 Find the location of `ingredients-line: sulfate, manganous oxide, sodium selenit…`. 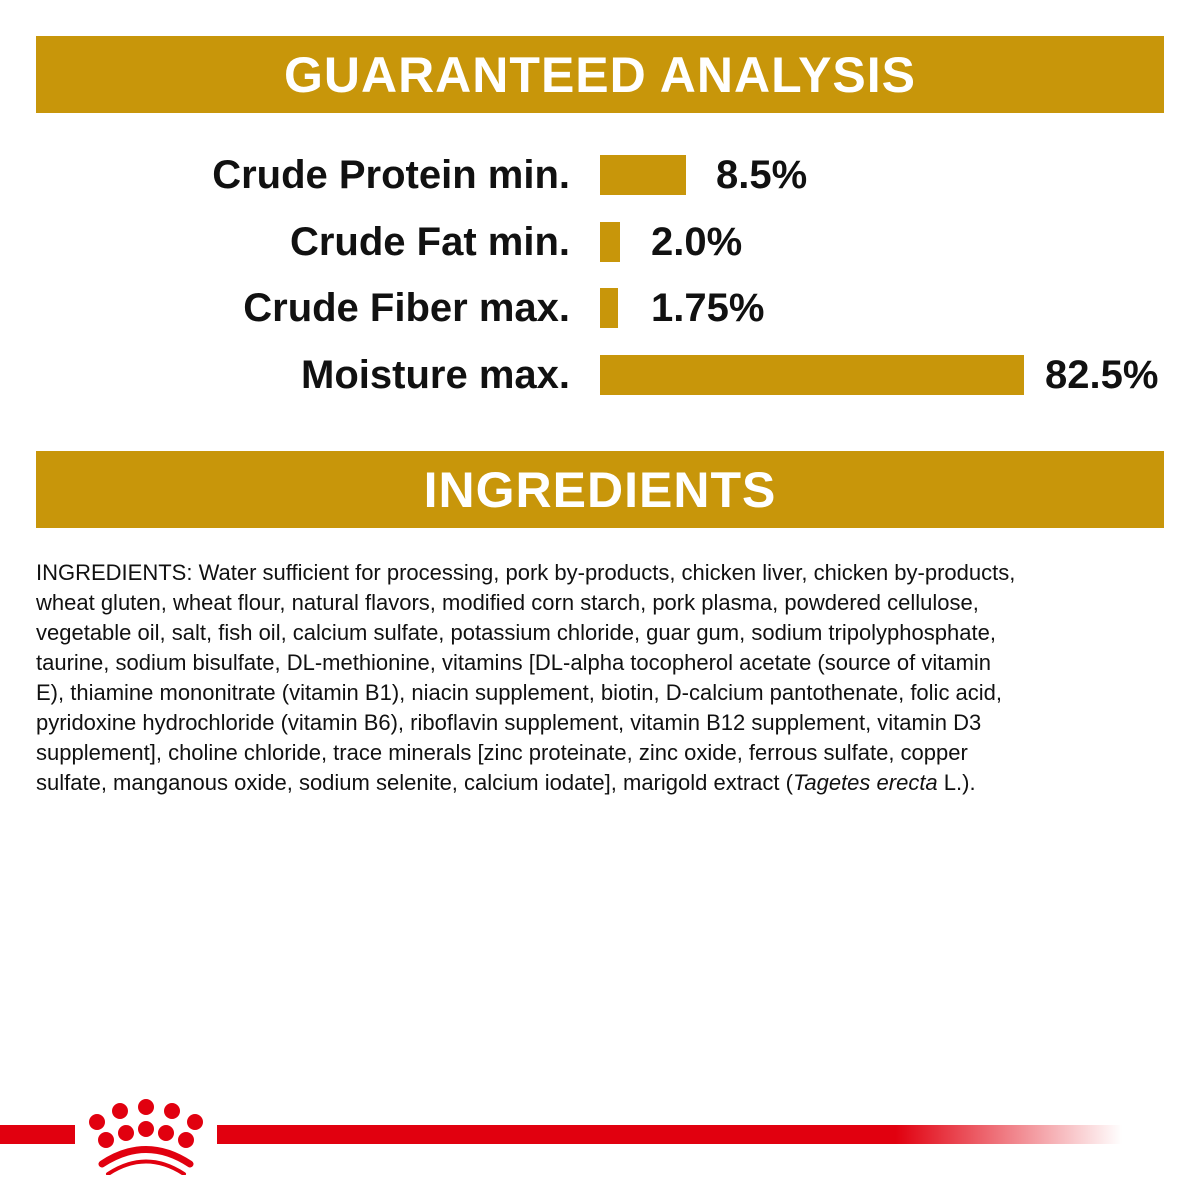

ingredients-line: sulfate, manganous oxide, sodium selenit… is located at coordinates (606, 783).